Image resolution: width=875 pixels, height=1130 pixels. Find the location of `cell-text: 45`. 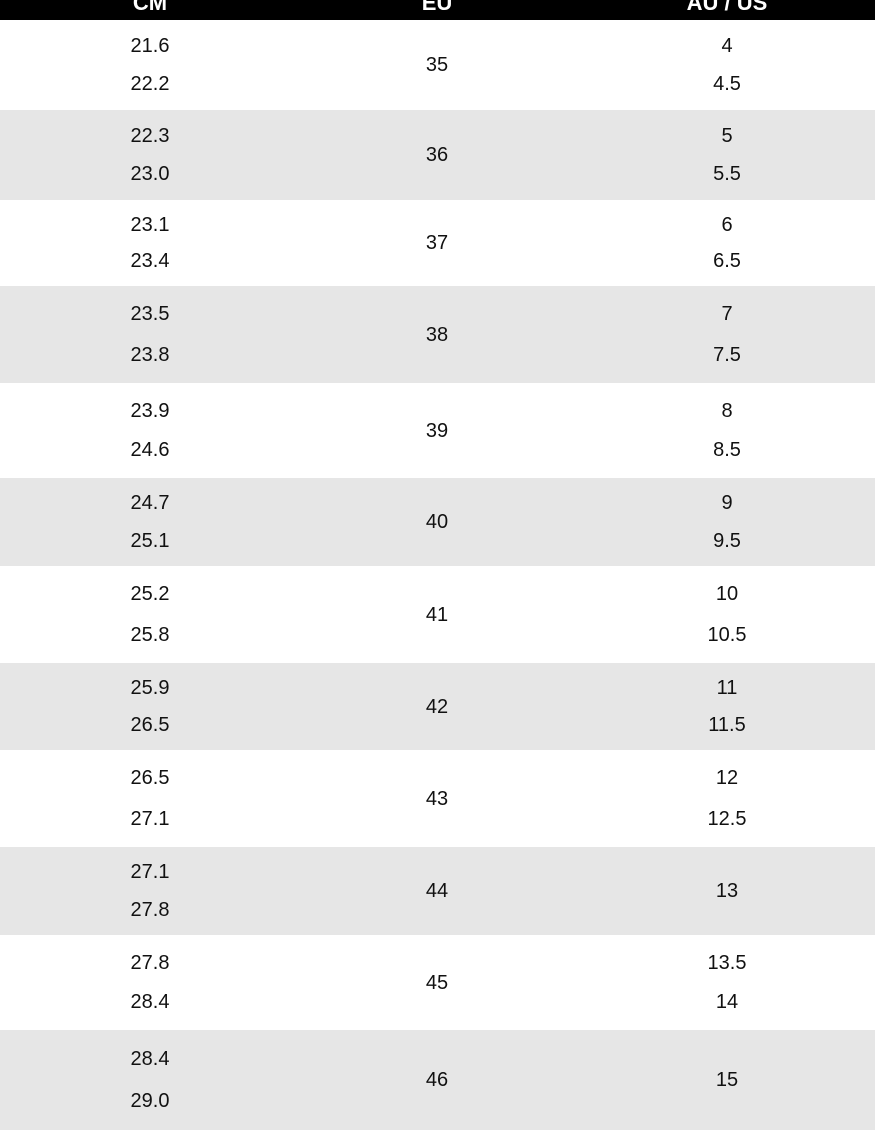

cell-text: 45 is located at coordinates (437, 982).